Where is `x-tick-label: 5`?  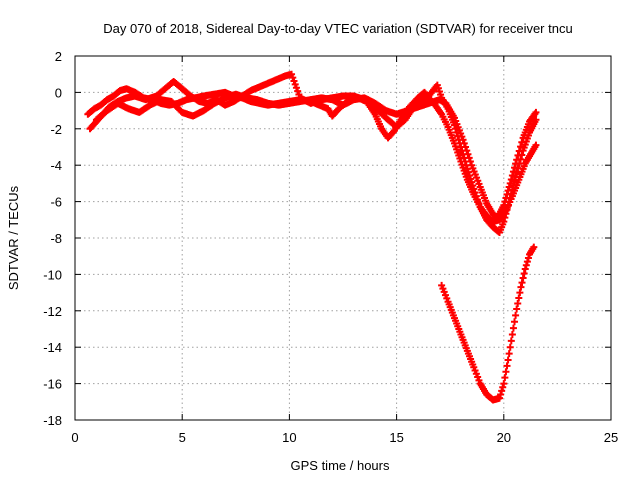 x-tick-label: 5 is located at coordinates (182, 437).